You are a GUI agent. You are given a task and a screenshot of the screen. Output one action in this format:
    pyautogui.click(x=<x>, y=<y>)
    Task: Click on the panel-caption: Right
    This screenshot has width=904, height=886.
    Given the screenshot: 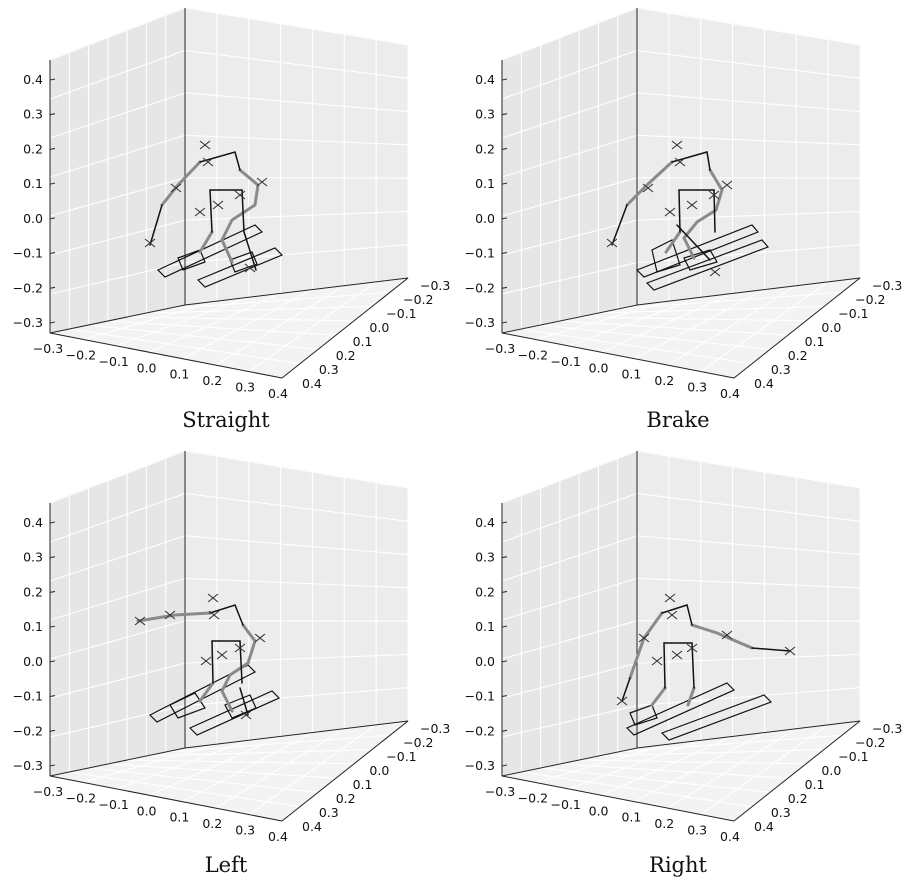 What is the action you would take?
    pyautogui.click(x=678, y=865)
    